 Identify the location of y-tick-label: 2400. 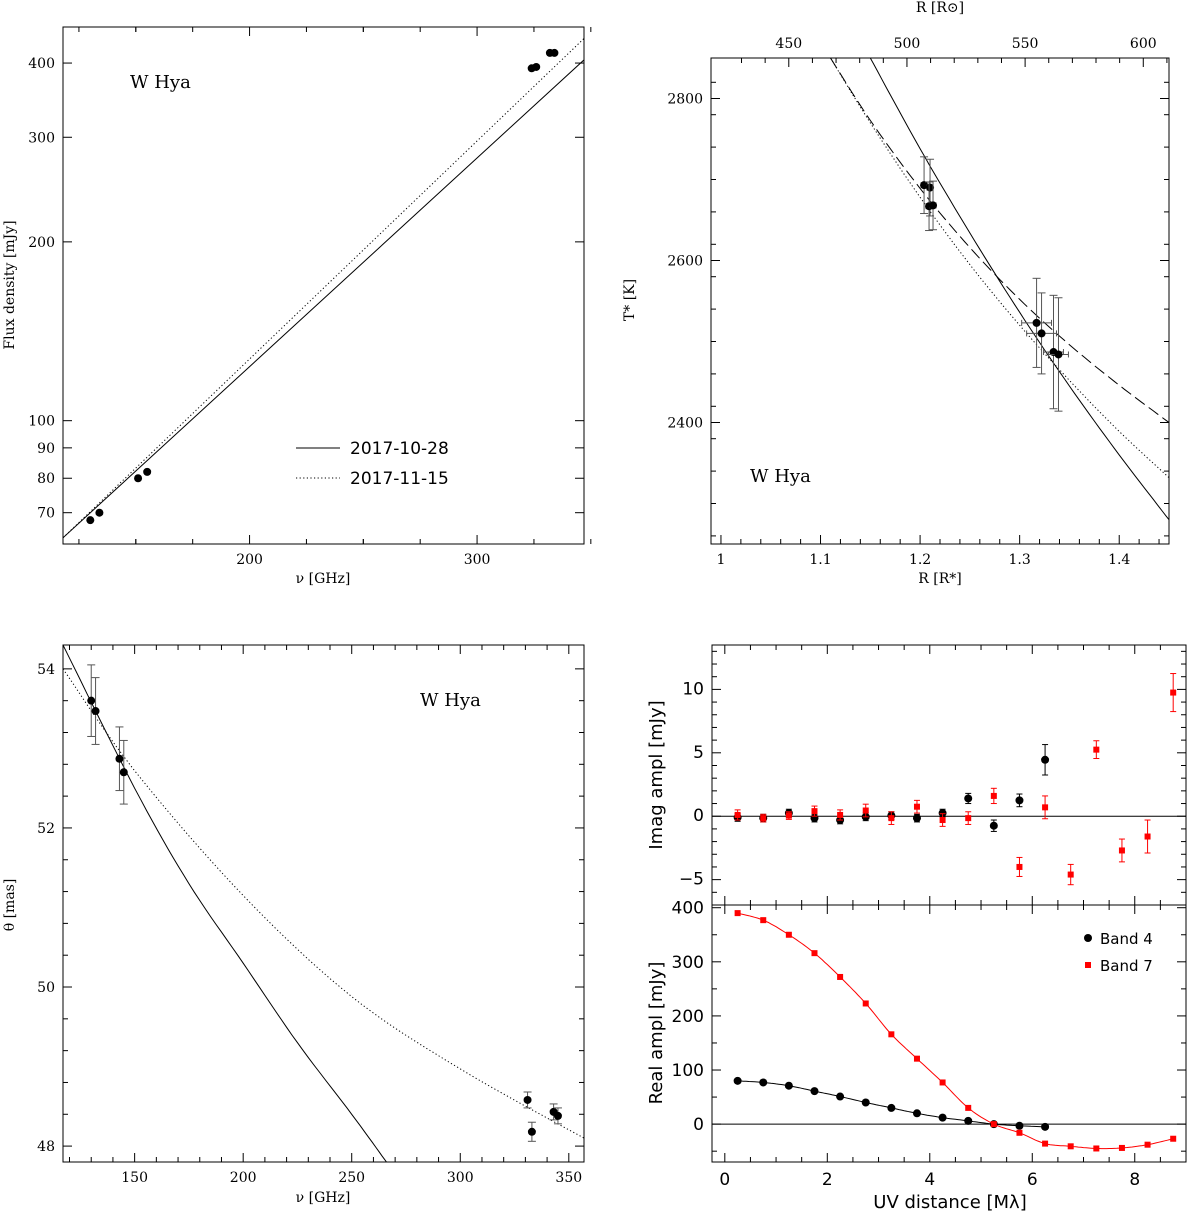
(685, 424).